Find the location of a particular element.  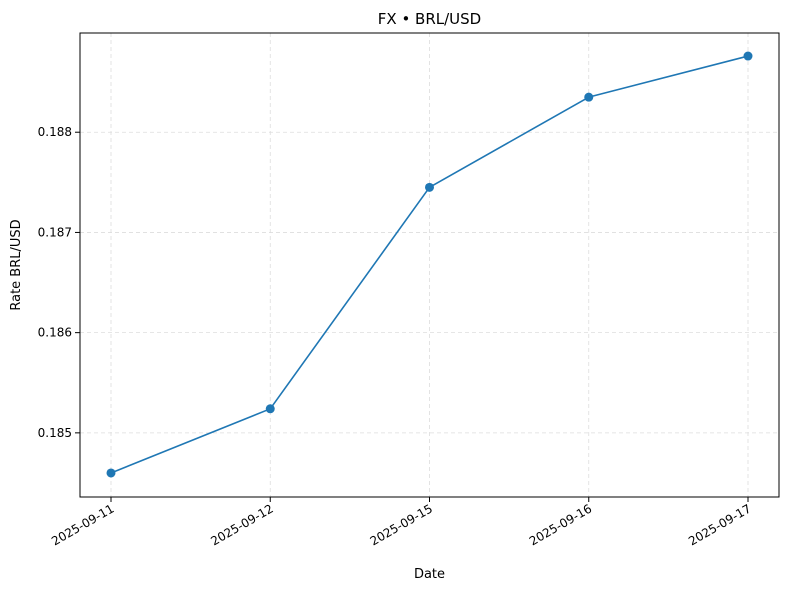

y-tick-label: 0.188 is located at coordinates (55, 132).